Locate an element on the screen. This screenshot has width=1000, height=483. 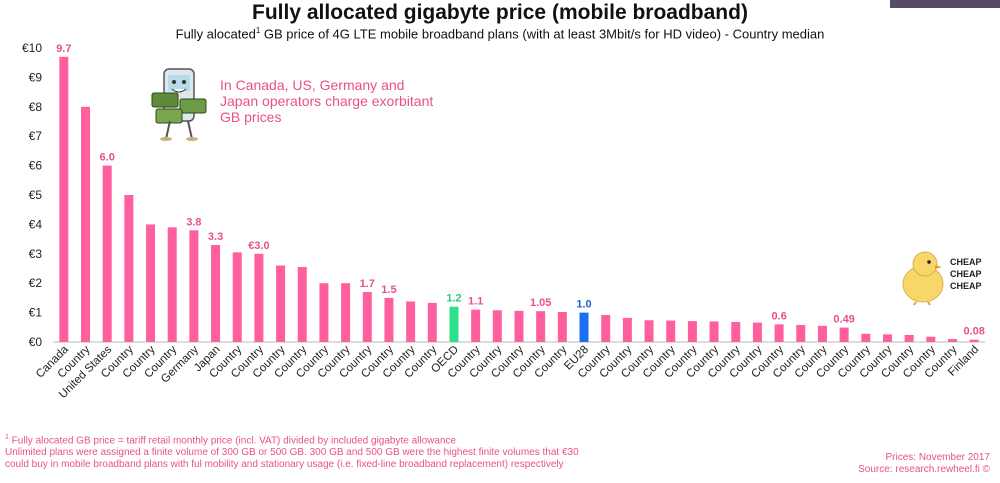
subtitle-footnote-mark: 1 is located at coordinates (258, 30).